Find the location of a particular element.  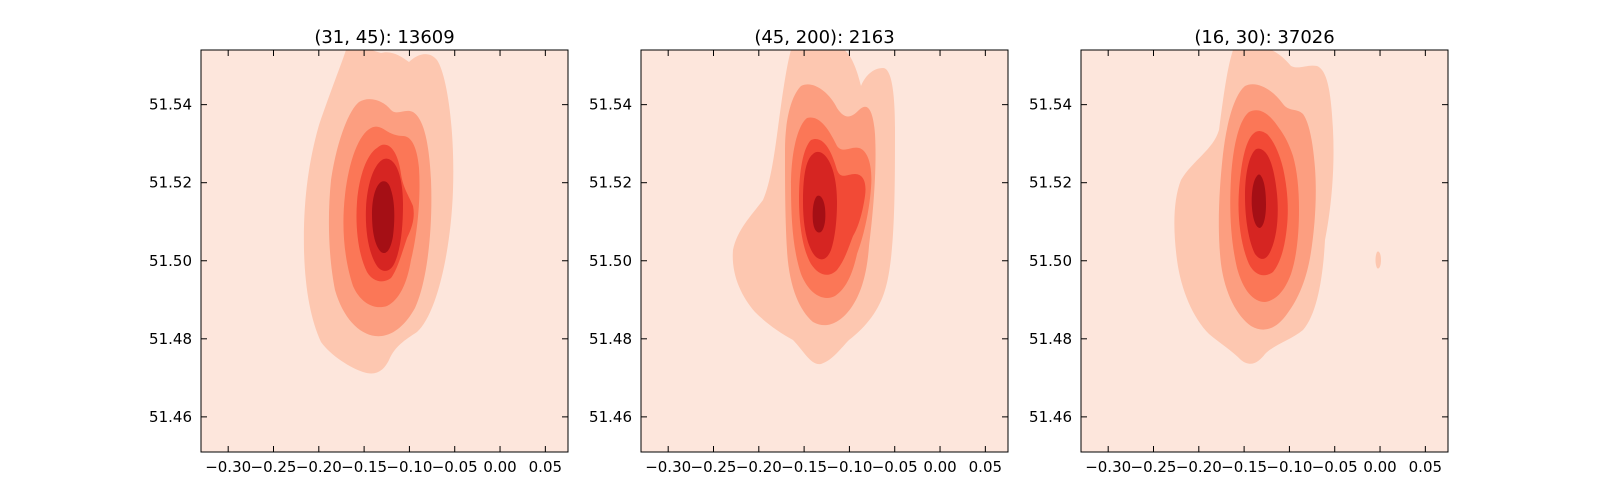

subplot-title: (31, 45): 13609 is located at coordinates (384, 37).